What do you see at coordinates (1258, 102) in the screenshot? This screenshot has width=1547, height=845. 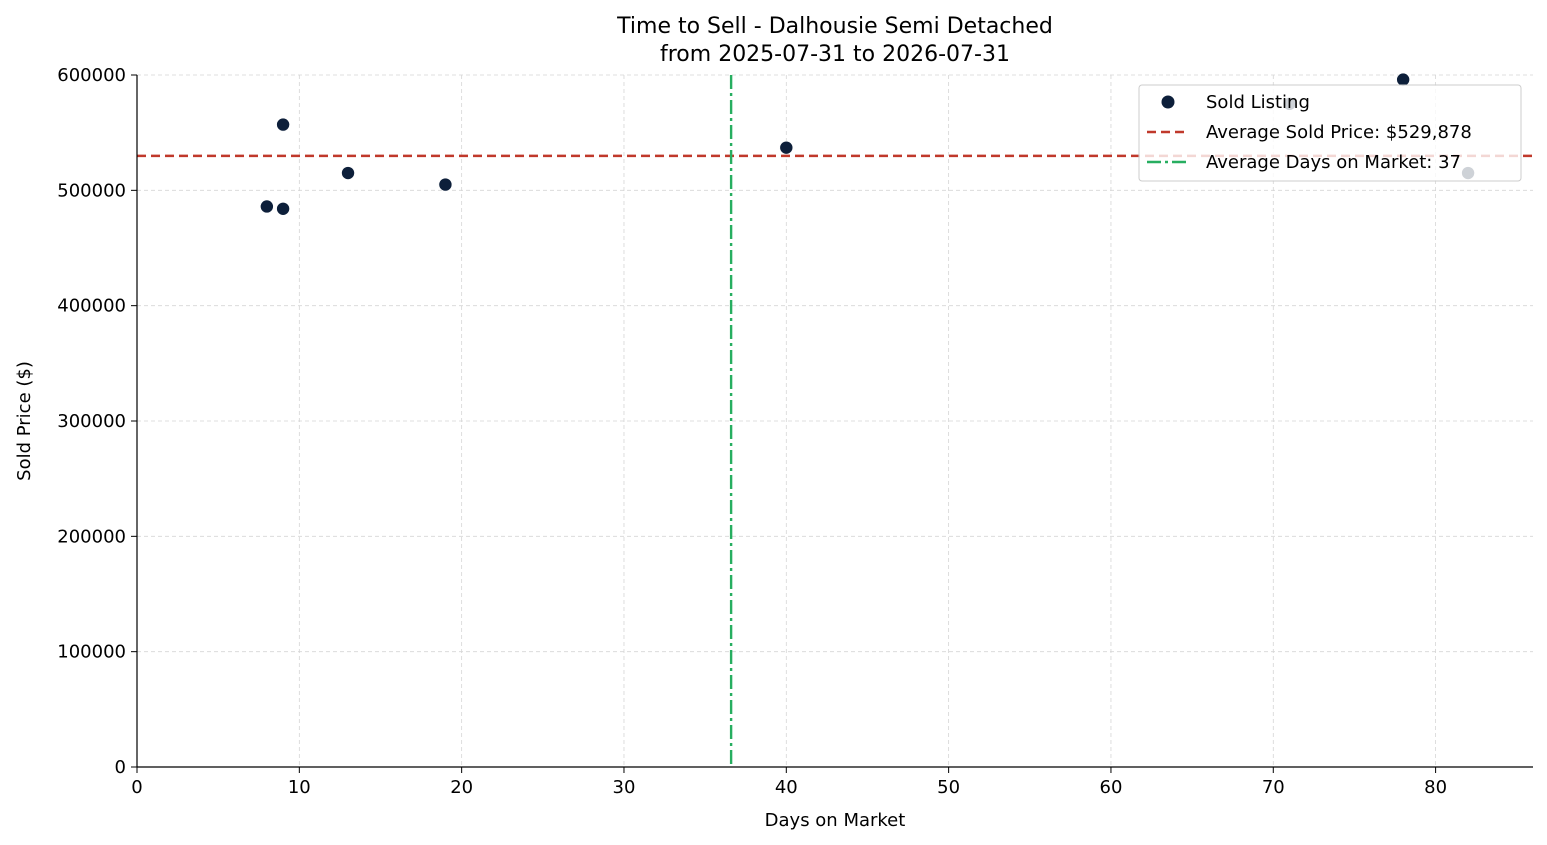 I see `legend-label-sold-listing: Sold Listing` at bounding box center [1258, 102].